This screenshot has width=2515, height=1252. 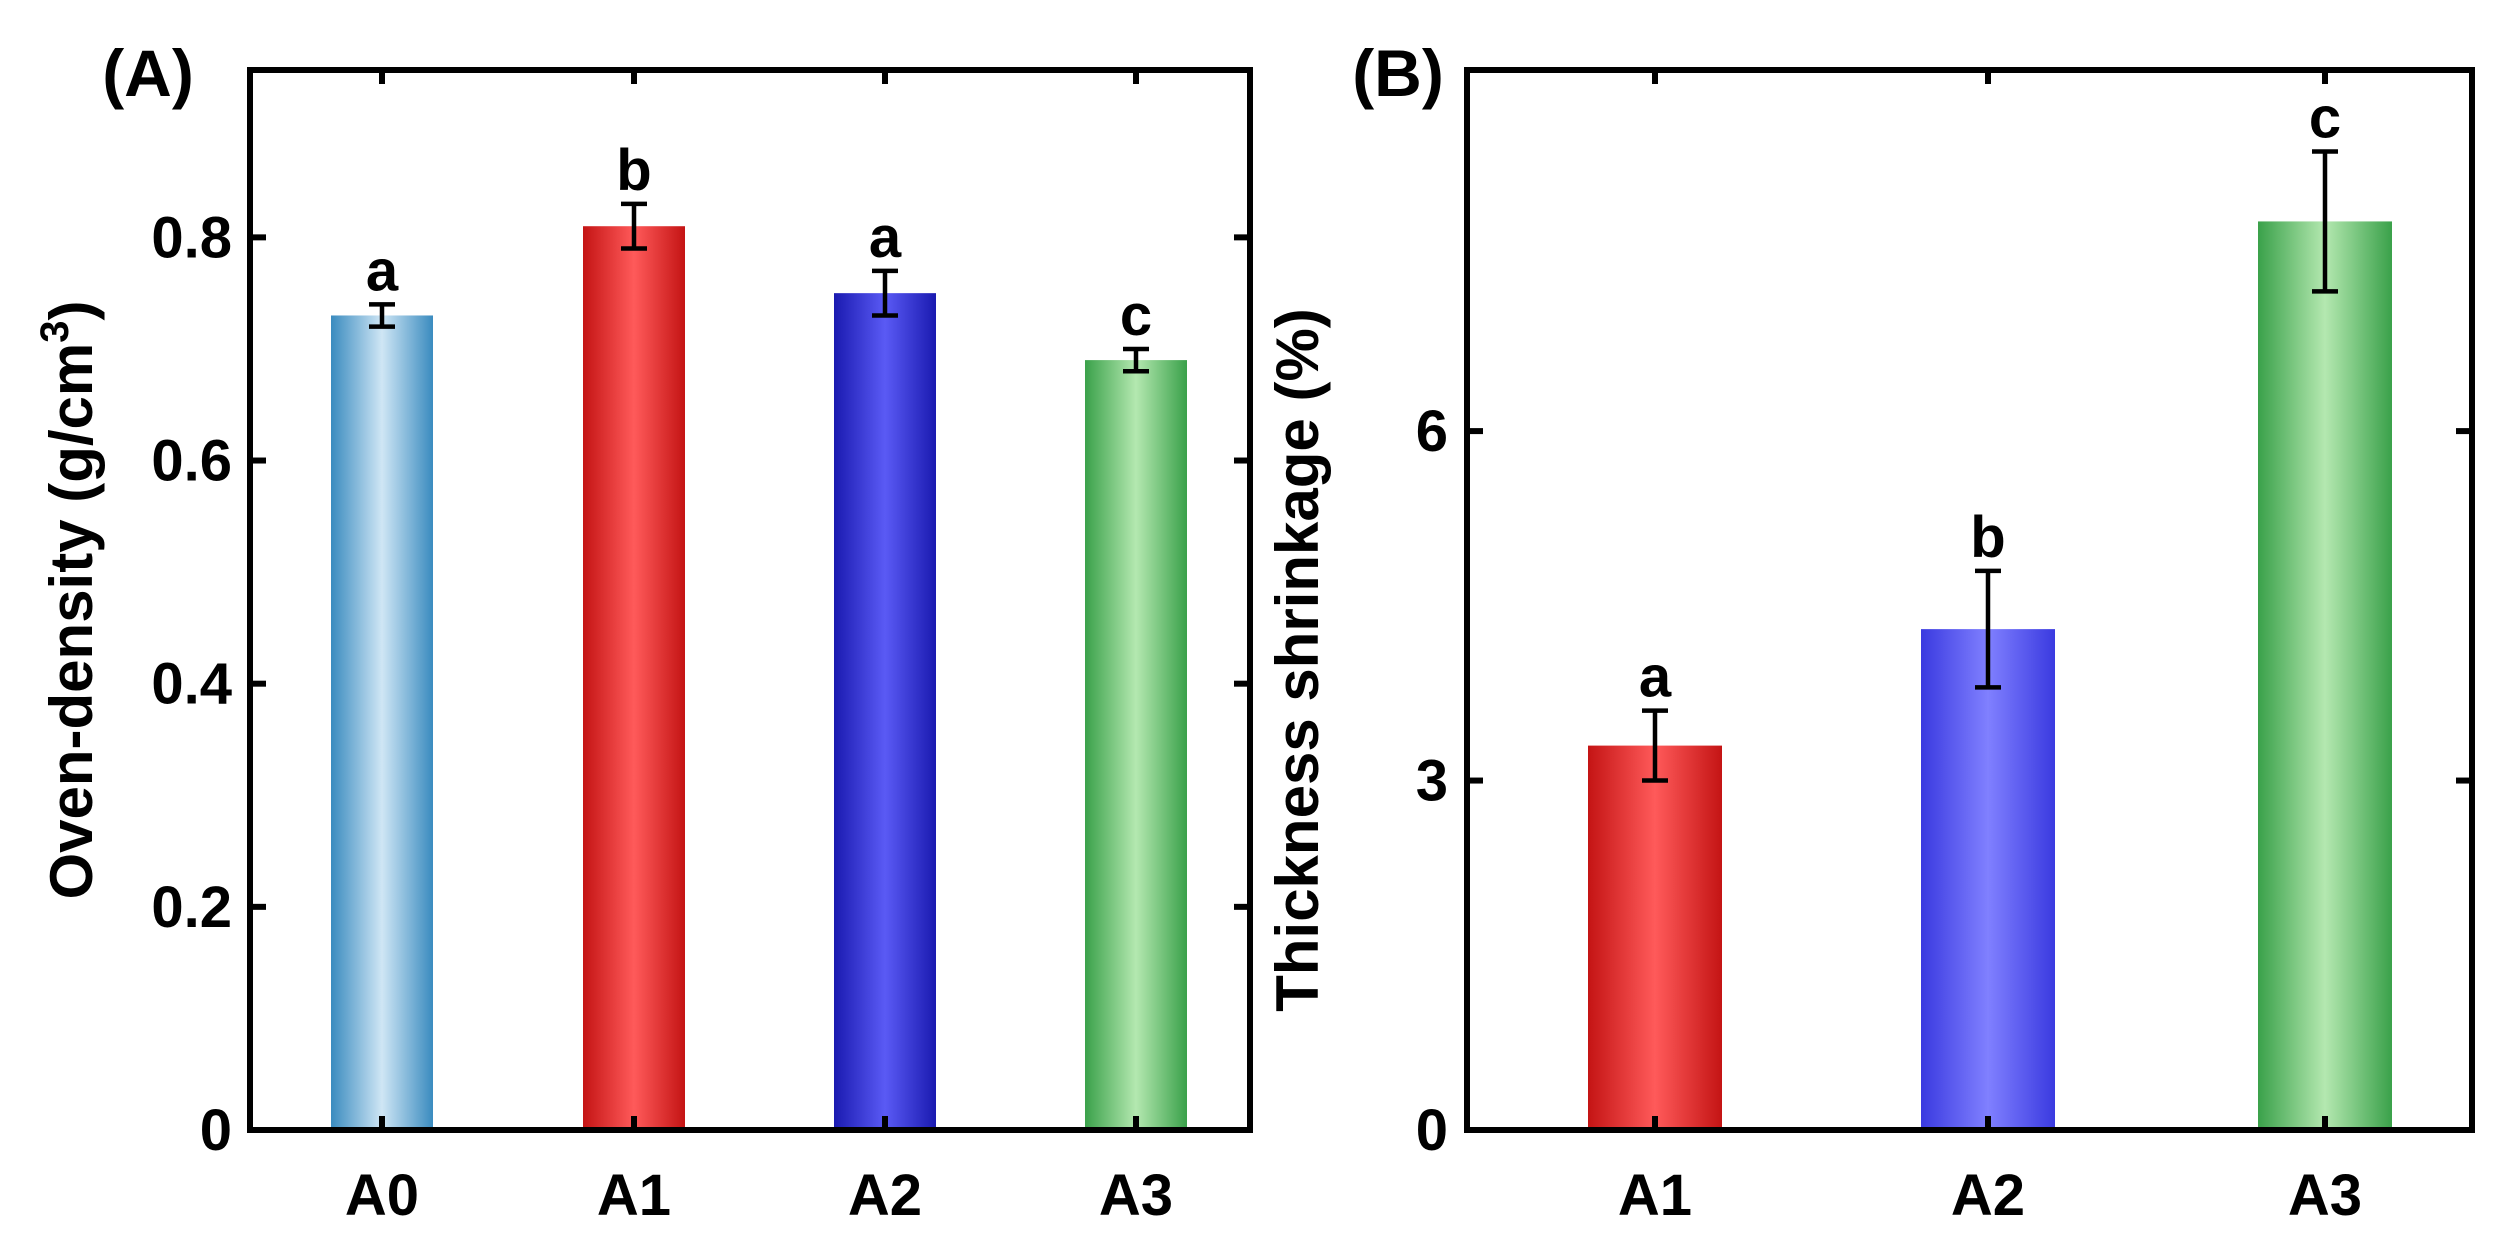 What do you see at coordinates (71, 621) in the screenshot?
I see `panel-a-y-axis-label-main: Oven-density (g/cm` at bounding box center [71, 621].